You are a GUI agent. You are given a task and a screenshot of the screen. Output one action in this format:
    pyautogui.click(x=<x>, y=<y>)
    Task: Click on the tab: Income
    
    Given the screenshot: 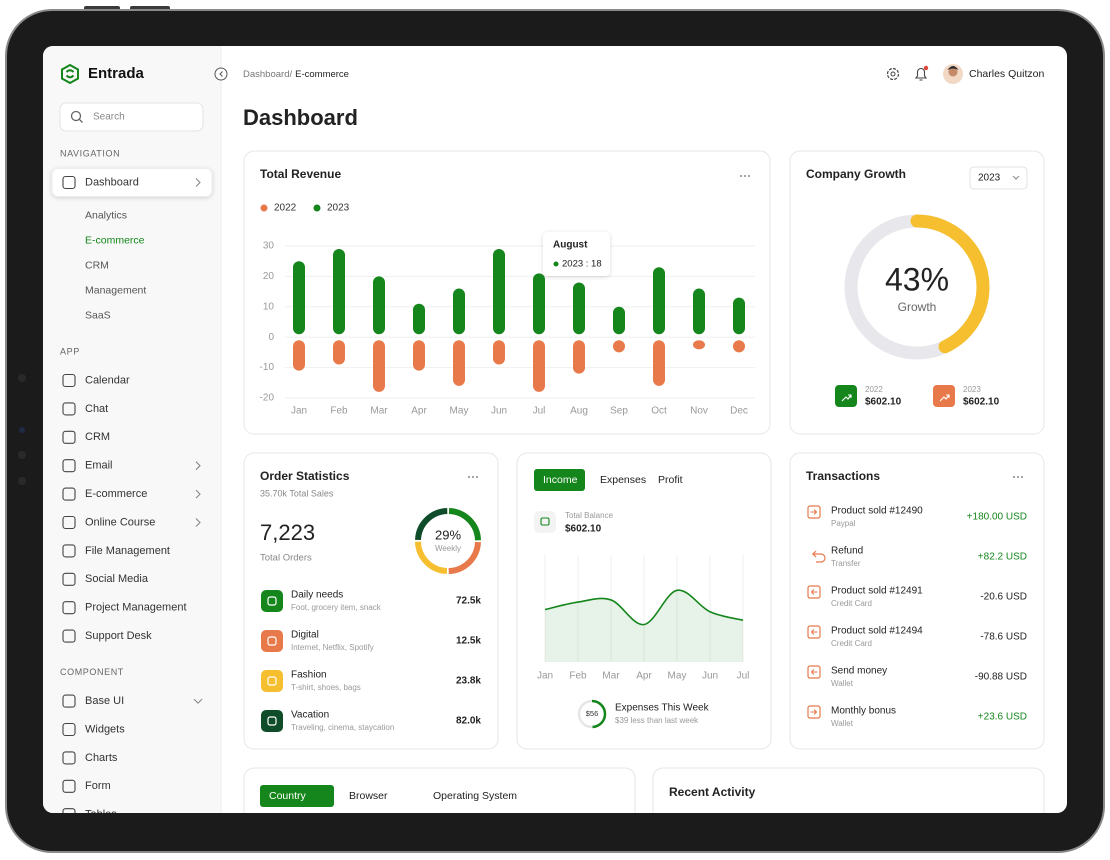 What is the action you would take?
    pyautogui.click(x=560, y=480)
    